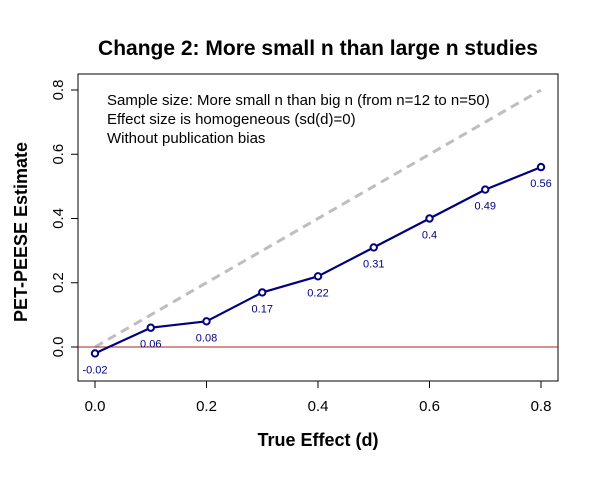 The height and width of the screenshot is (485, 600). Describe the element at coordinates (206, 406) in the screenshot. I see `x-tick-label: 0.2` at that location.